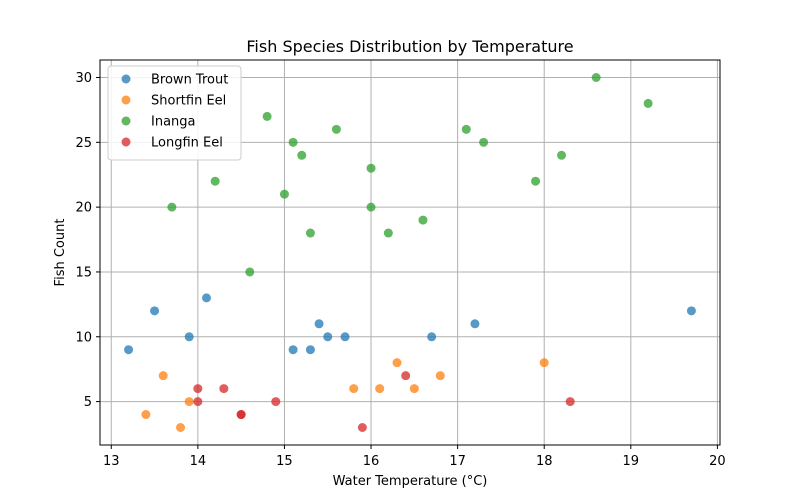 Image resolution: width=800 pixels, height=500 pixels. I want to click on legend-label-shortfin-eel: Shortfin Eel, so click(188, 101).